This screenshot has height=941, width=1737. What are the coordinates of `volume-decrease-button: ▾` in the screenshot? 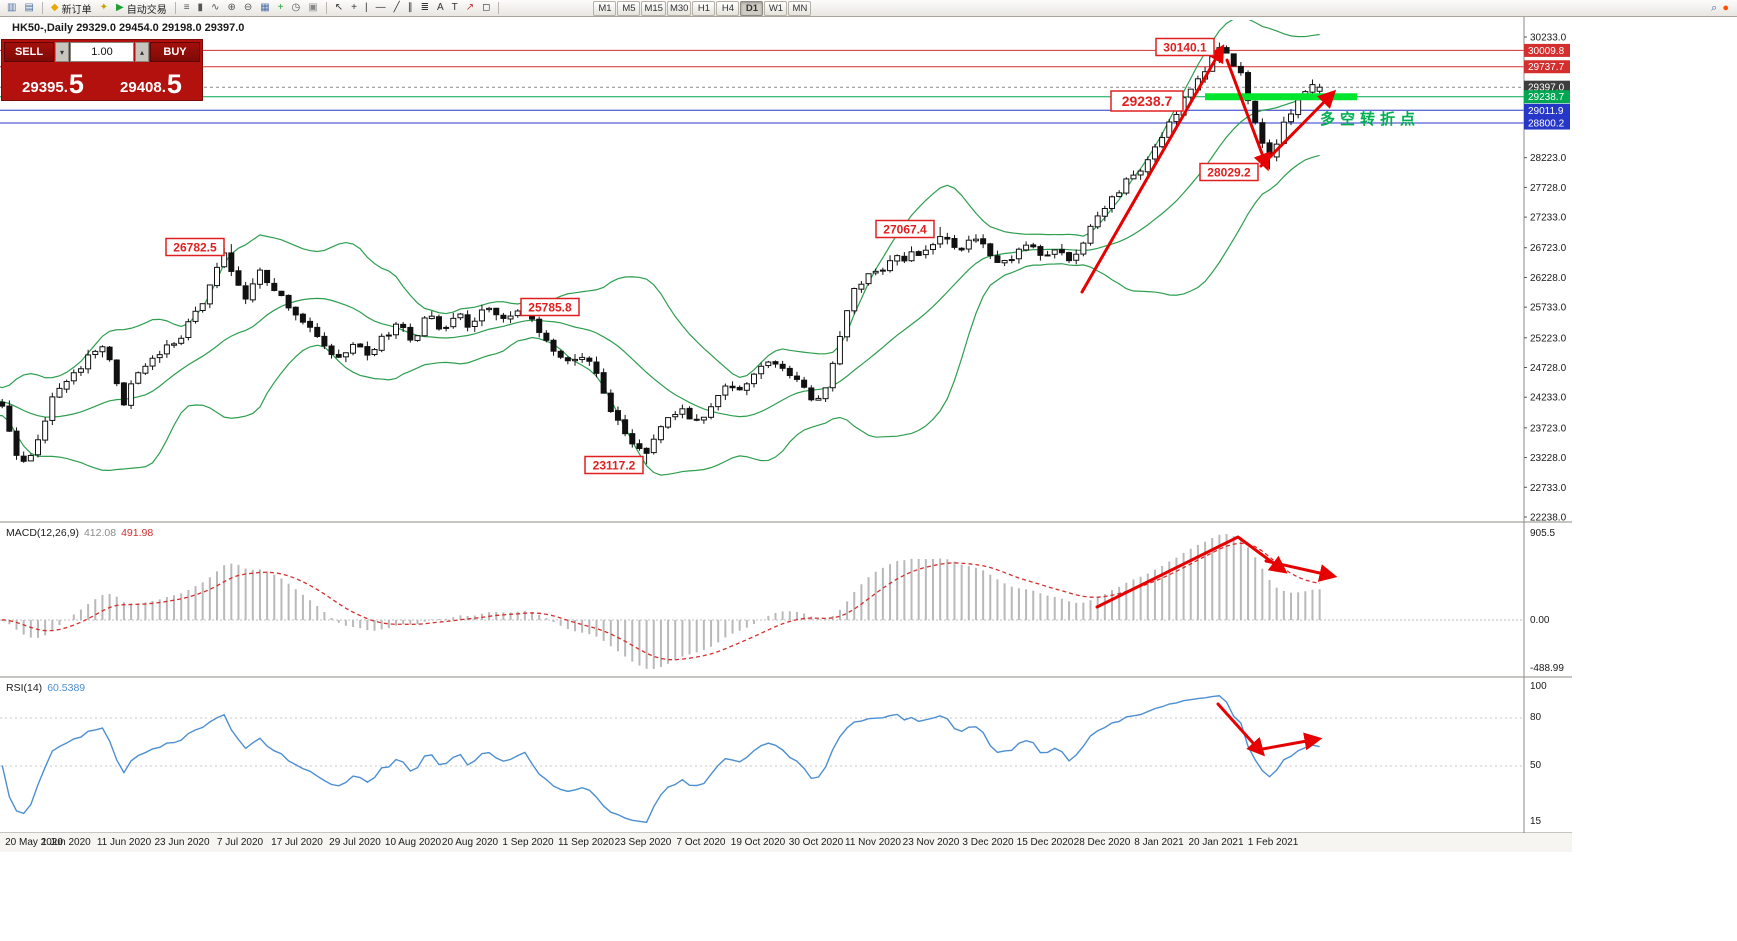 It's located at (62, 52).